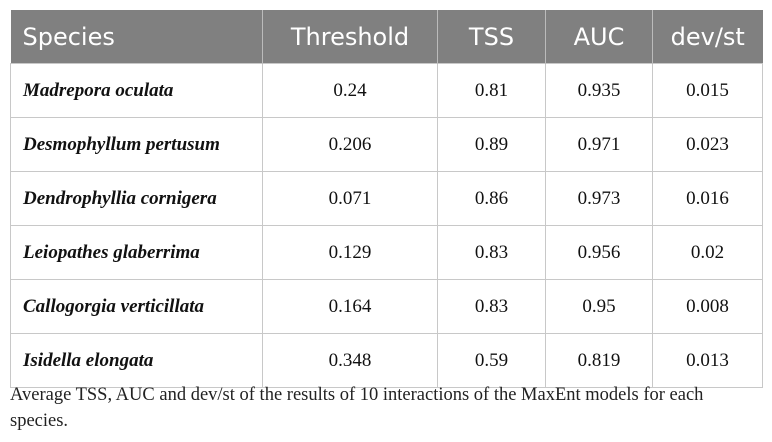 The image size is (772, 442). What do you see at coordinates (599, 37) in the screenshot?
I see `header-cell: AUC` at bounding box center [599, 37].